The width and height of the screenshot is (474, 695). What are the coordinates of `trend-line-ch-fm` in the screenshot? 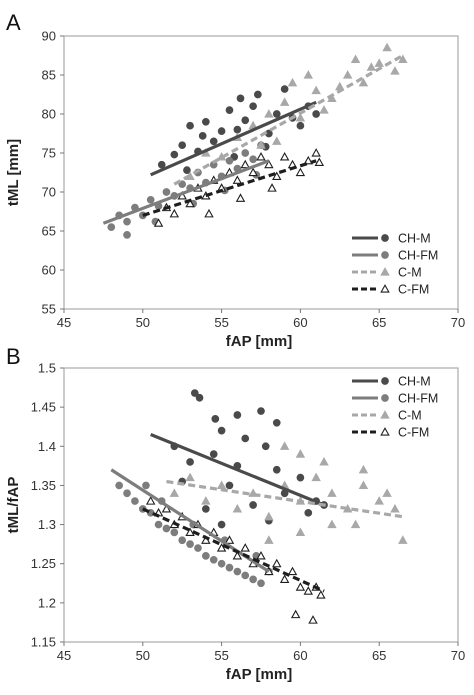 It's located at (186, 192).